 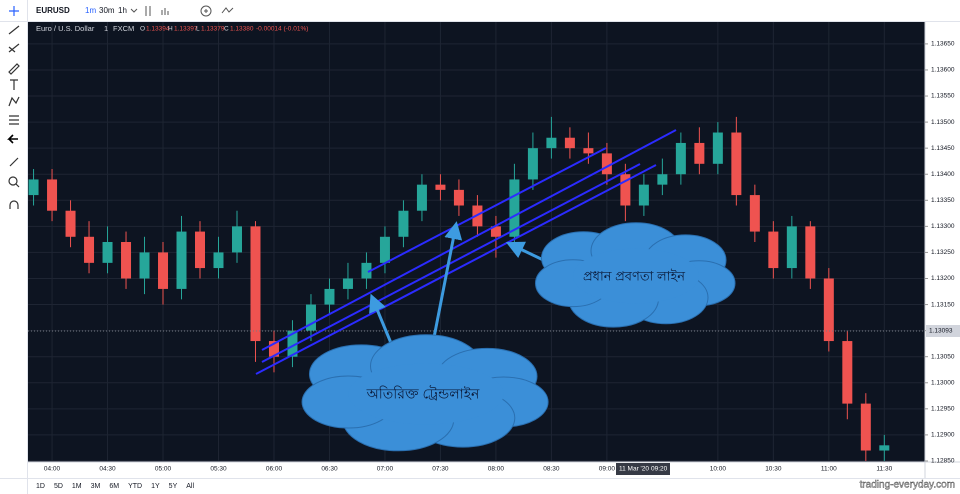 I want to click on range-button: 5Y, so click(x=173, y=486).